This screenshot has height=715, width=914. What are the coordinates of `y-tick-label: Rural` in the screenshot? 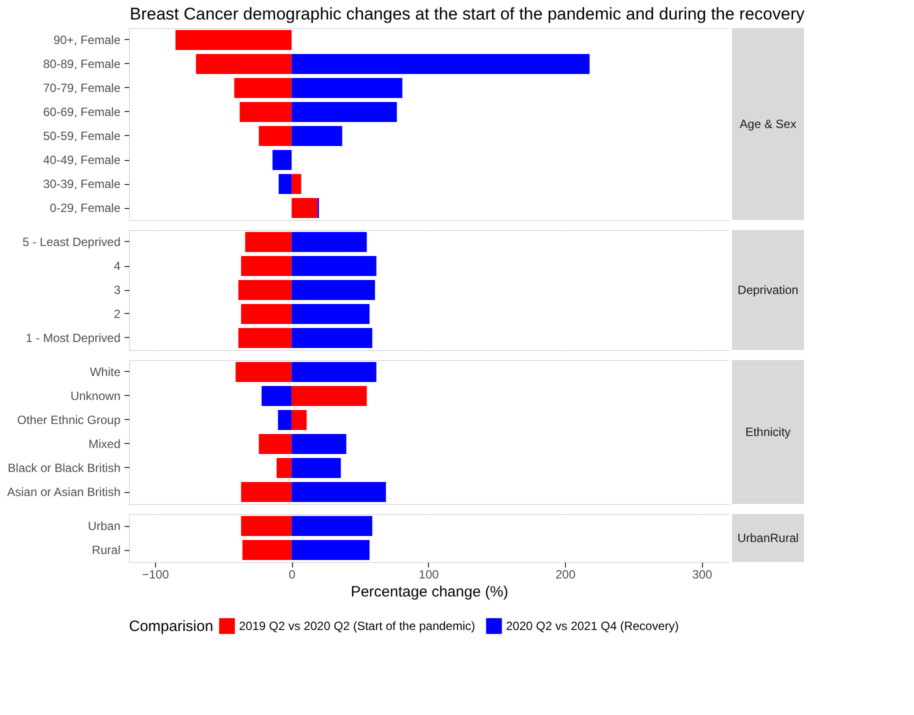 It's located at (106, 550).